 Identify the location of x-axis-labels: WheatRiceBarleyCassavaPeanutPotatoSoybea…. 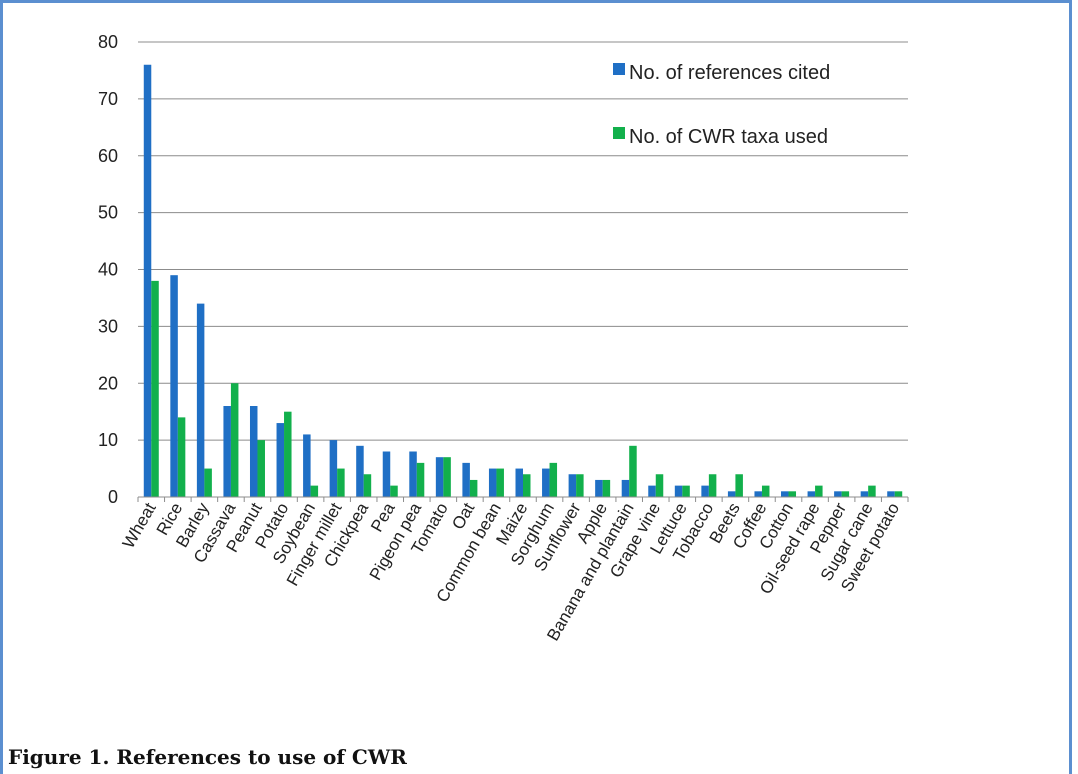
(514, 570).